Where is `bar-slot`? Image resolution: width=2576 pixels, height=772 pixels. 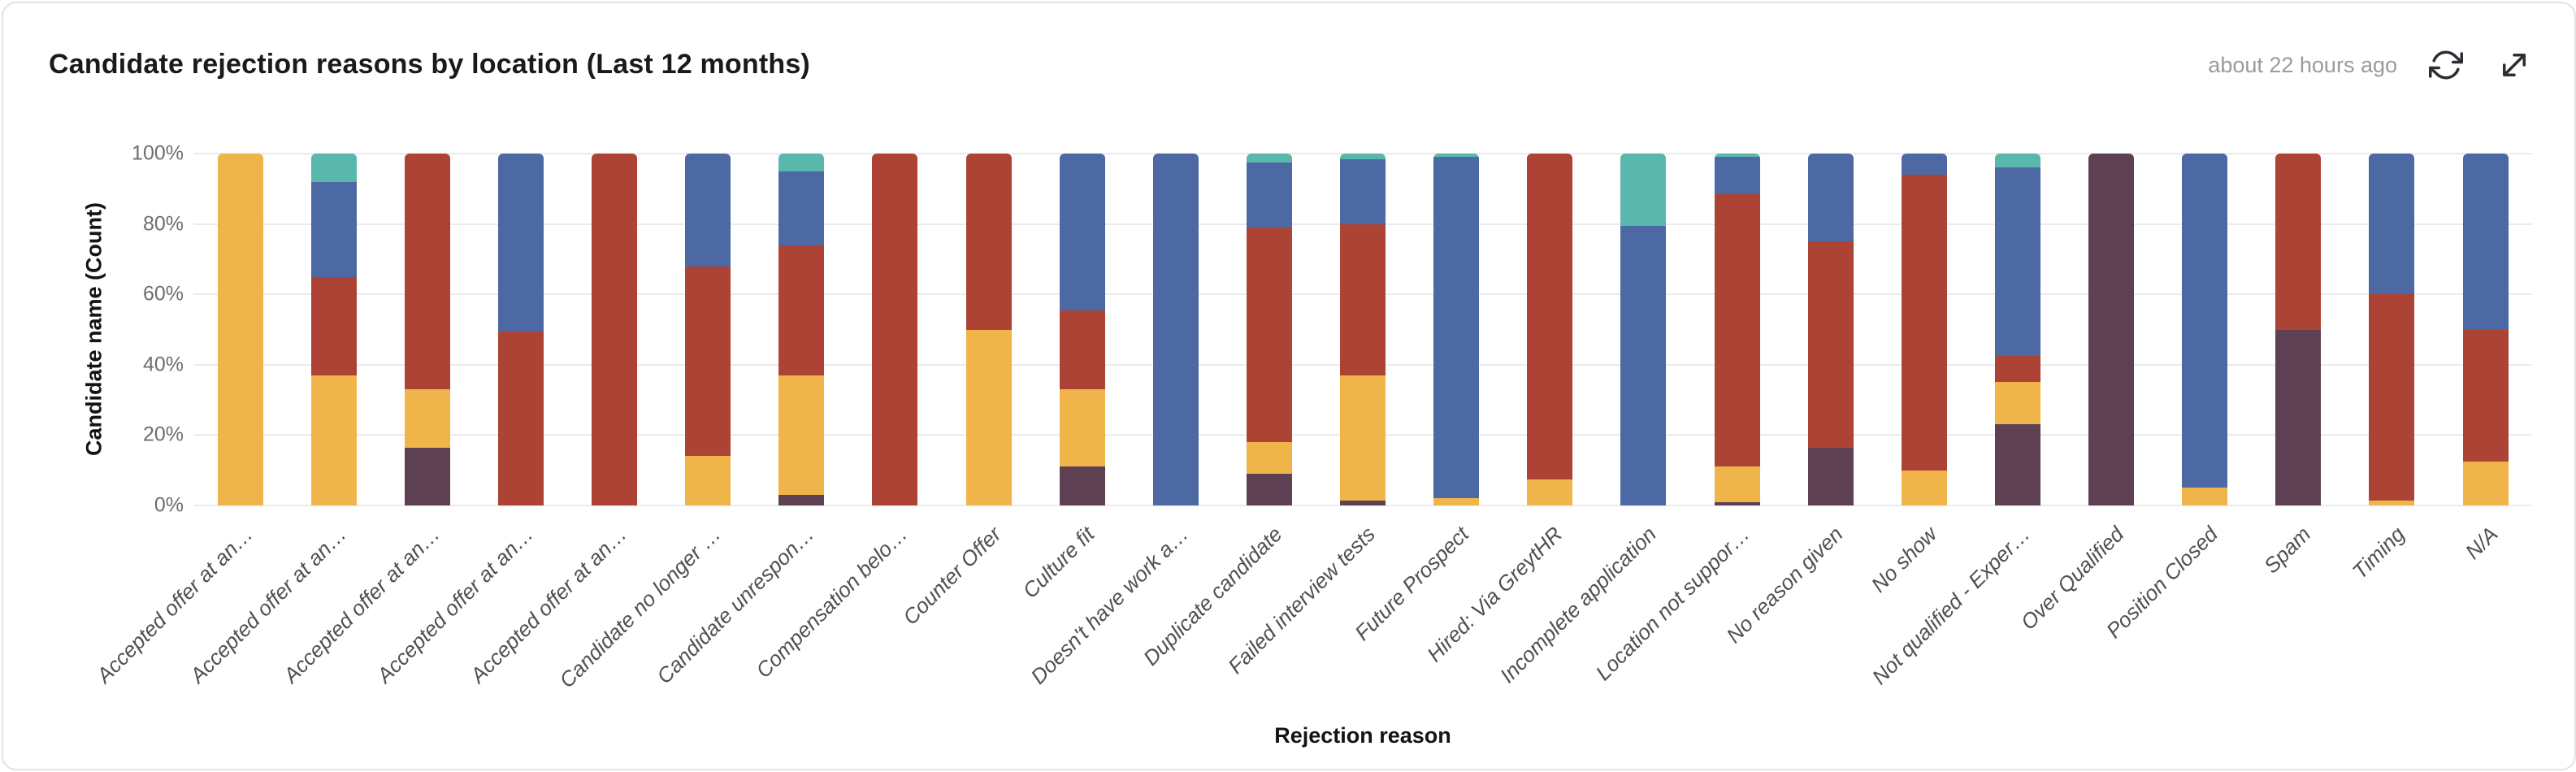
bar-slot is located at coordinates (1831, 329).